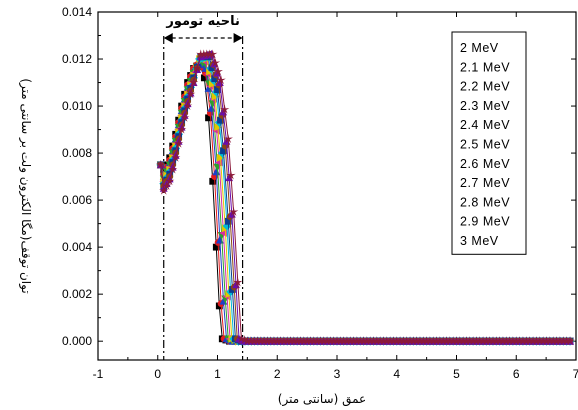 This screenshot has height=410, width=578. I want to click on y-axis-title: توان توقف(مگا الکترون ولت بر سانتی متر), so click(25, 185).